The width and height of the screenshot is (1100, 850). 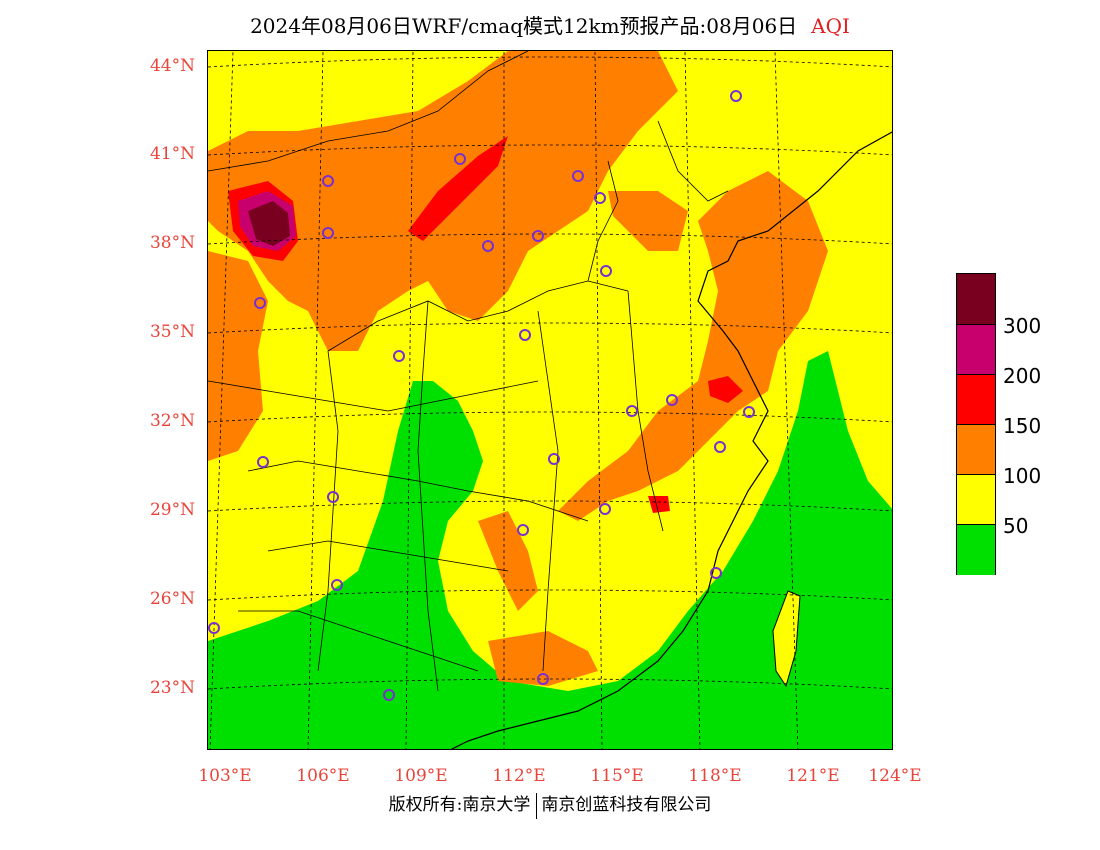 I want to click on lat-label-38: 38°N, so click(x=172, y=243).